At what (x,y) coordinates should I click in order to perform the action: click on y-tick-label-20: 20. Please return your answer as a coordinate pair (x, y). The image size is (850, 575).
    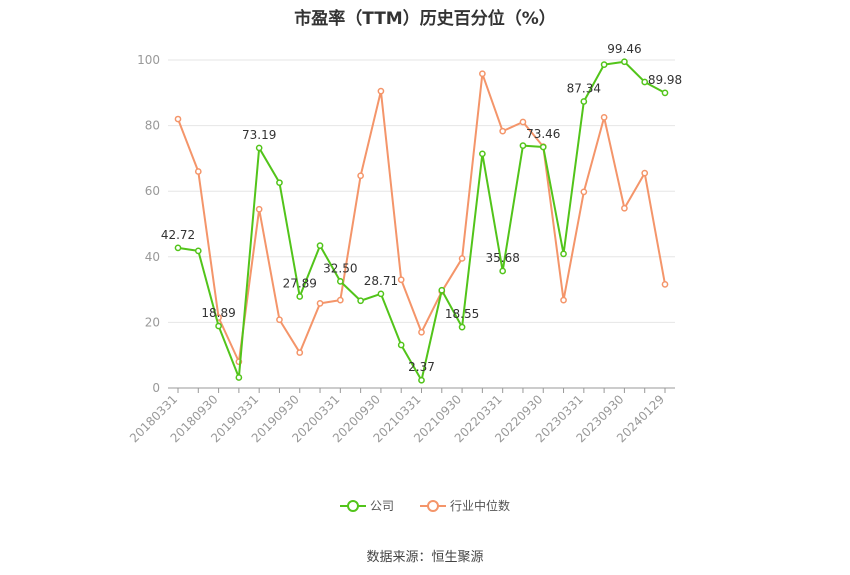
    Looking at the image, I should click on (152, 322).